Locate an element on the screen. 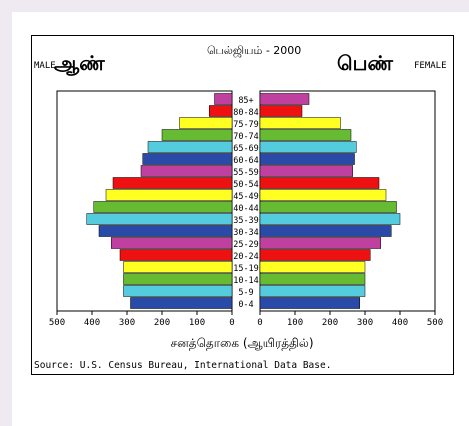 This screenshot has height=426, width=469. age-group-label: 10-14 is located at coordinates (246, 281).